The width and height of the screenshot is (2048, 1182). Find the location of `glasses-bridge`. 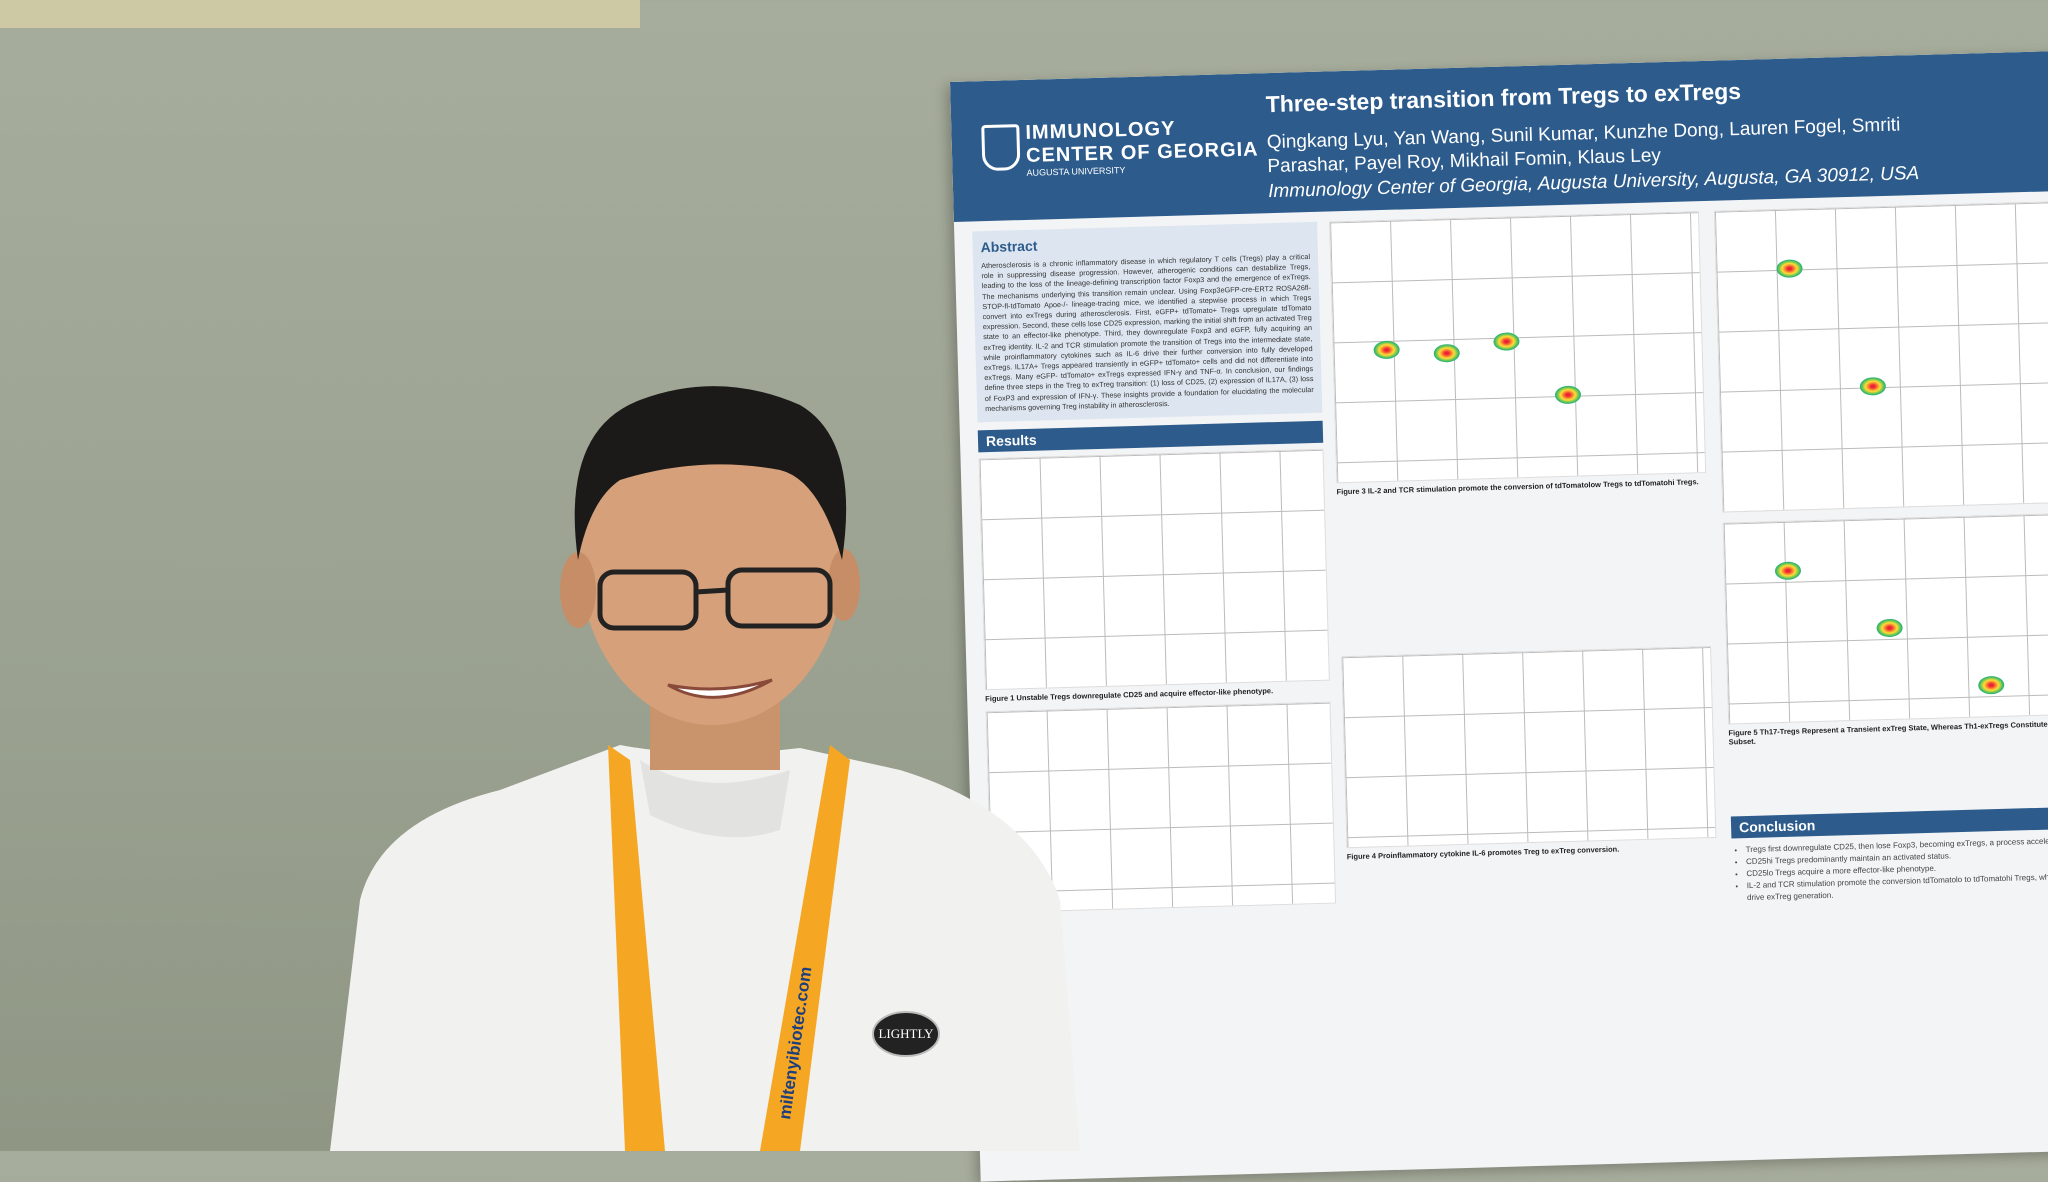

glasses-bridge is located at coordinates (712, 591).